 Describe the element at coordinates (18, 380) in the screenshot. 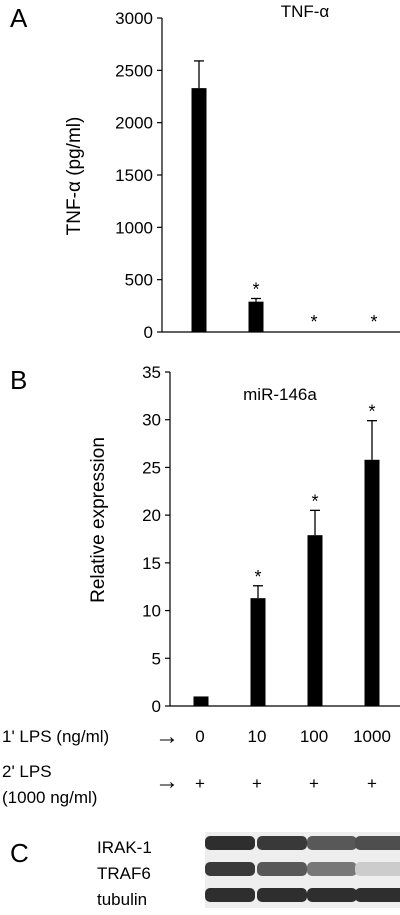

I see `panel-label-b: B` at that location.